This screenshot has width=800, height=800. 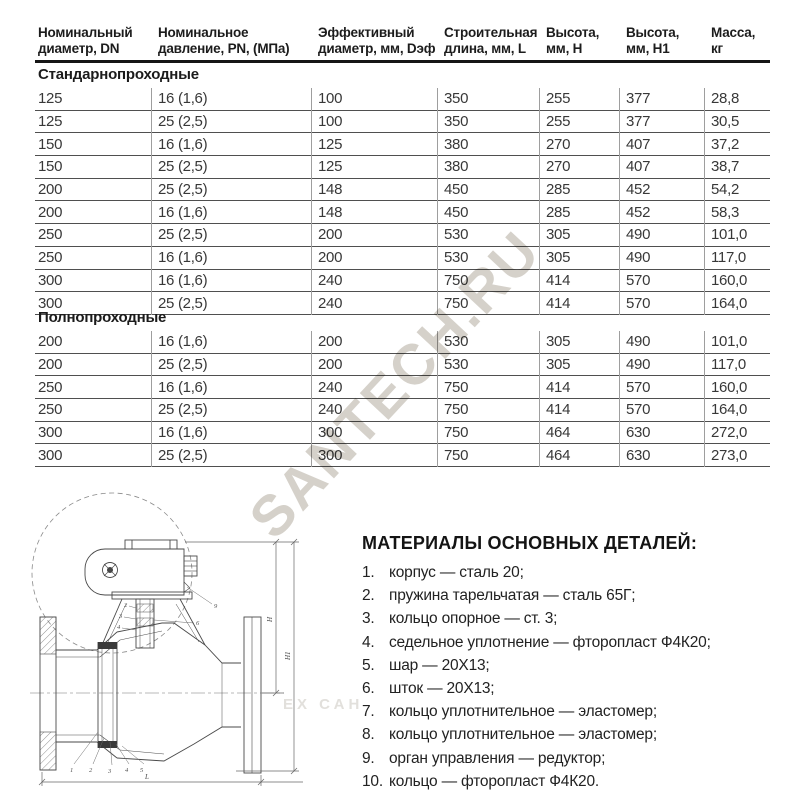 I want to click on materials-item-number: 8., so click(x=368, y=735).